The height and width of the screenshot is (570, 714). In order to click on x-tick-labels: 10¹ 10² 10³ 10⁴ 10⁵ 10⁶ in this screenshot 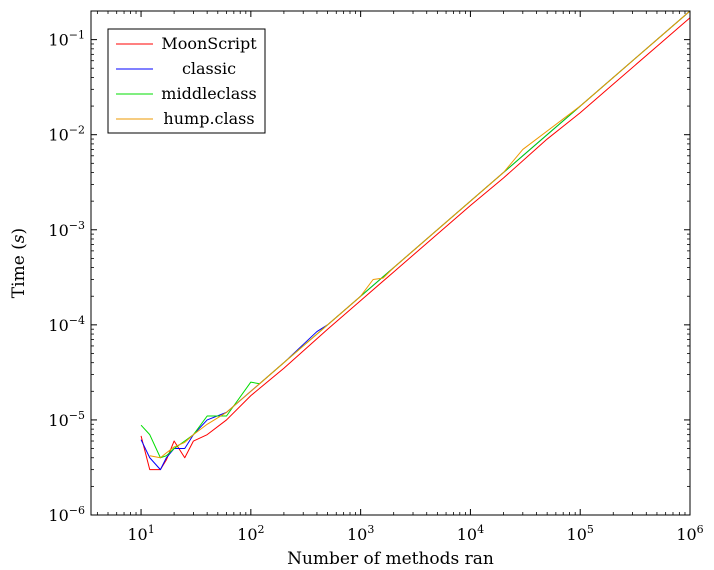, I will do `click(415, 533)`.